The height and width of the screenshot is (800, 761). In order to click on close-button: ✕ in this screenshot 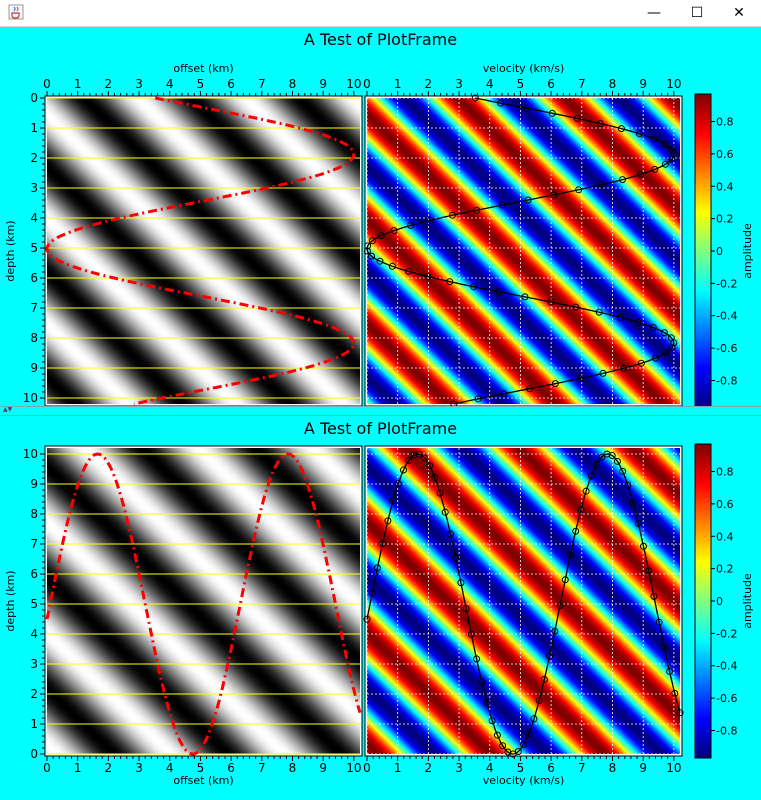, I will do `click(738, 13)`.